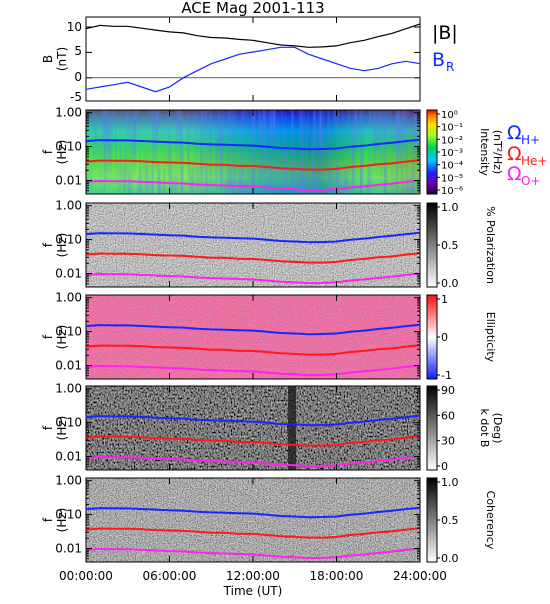 This screenshot has width=550, height=604. Describe the element at coordinates (452, 128) in the screenshot. I see `colorbar-intensity-tick-label-1: 10⁻¹` at that location.